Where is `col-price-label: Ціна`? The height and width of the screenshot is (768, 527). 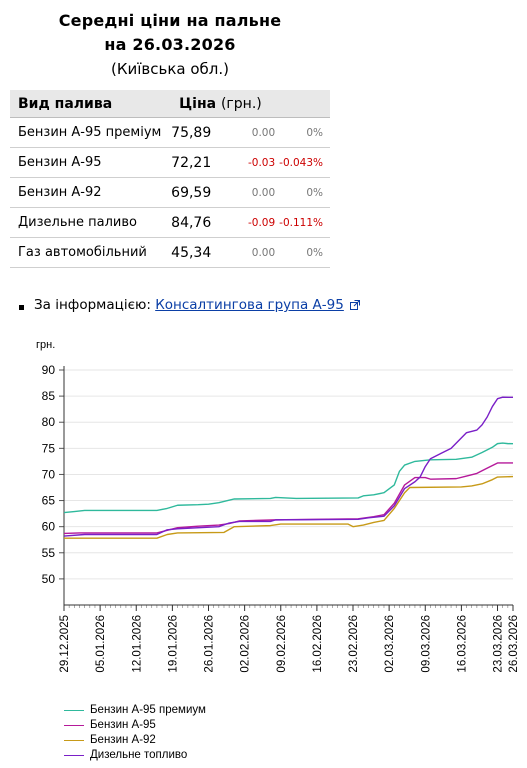
col-price-label: Ціна is located at coordinates (198, 103).